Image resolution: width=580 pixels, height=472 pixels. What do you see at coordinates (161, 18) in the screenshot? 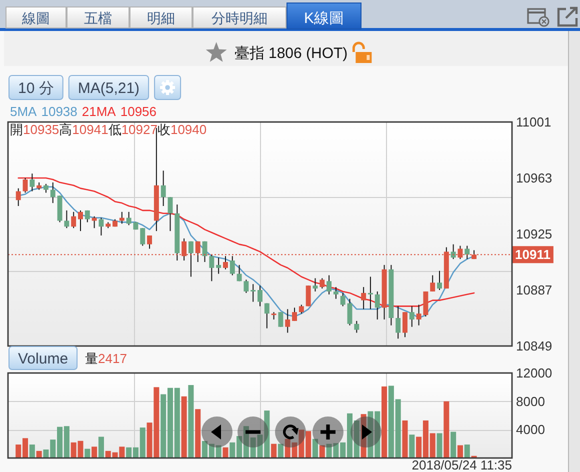
I see `text: 明細` at bounding box center [161, 18].